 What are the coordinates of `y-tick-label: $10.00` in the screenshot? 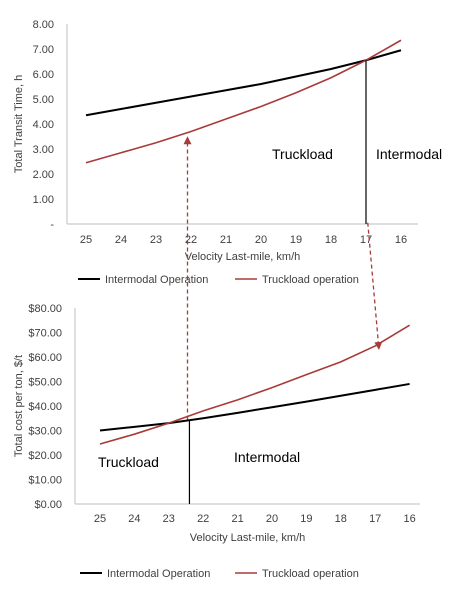 It's located at (45, 481).